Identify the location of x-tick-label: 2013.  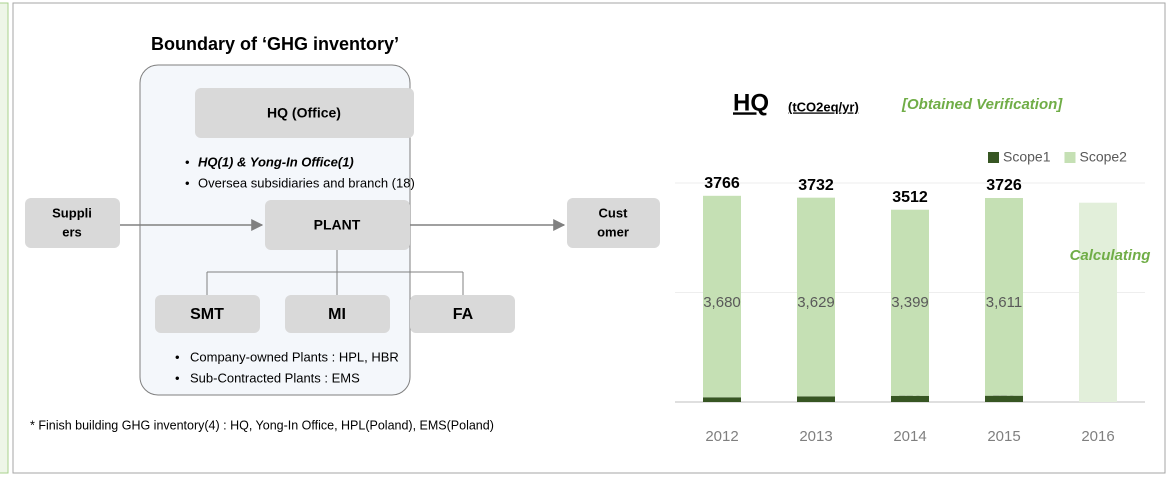
(815, 436).